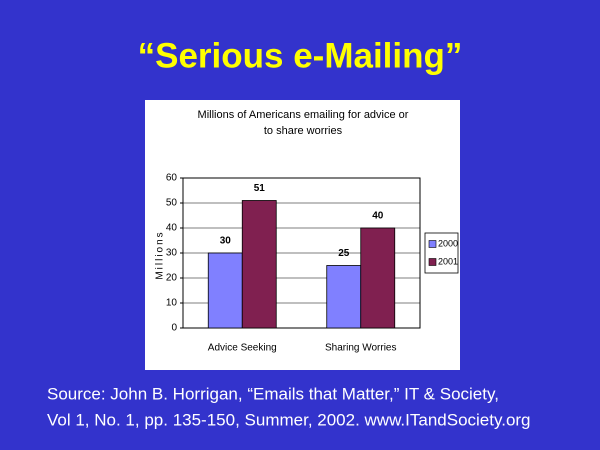  I want to click on legend-label: 2000, so click(448, 243).